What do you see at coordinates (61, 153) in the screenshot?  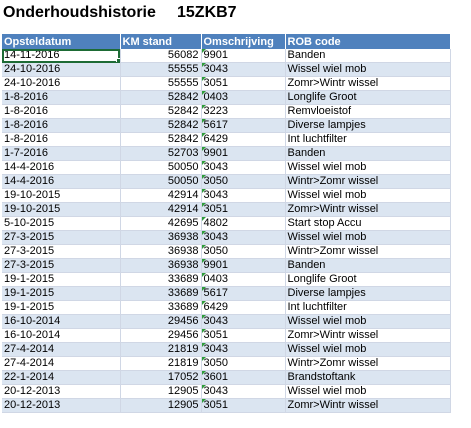 I see `cell-date: 1-7-2016` at bounding box center [61, 153].